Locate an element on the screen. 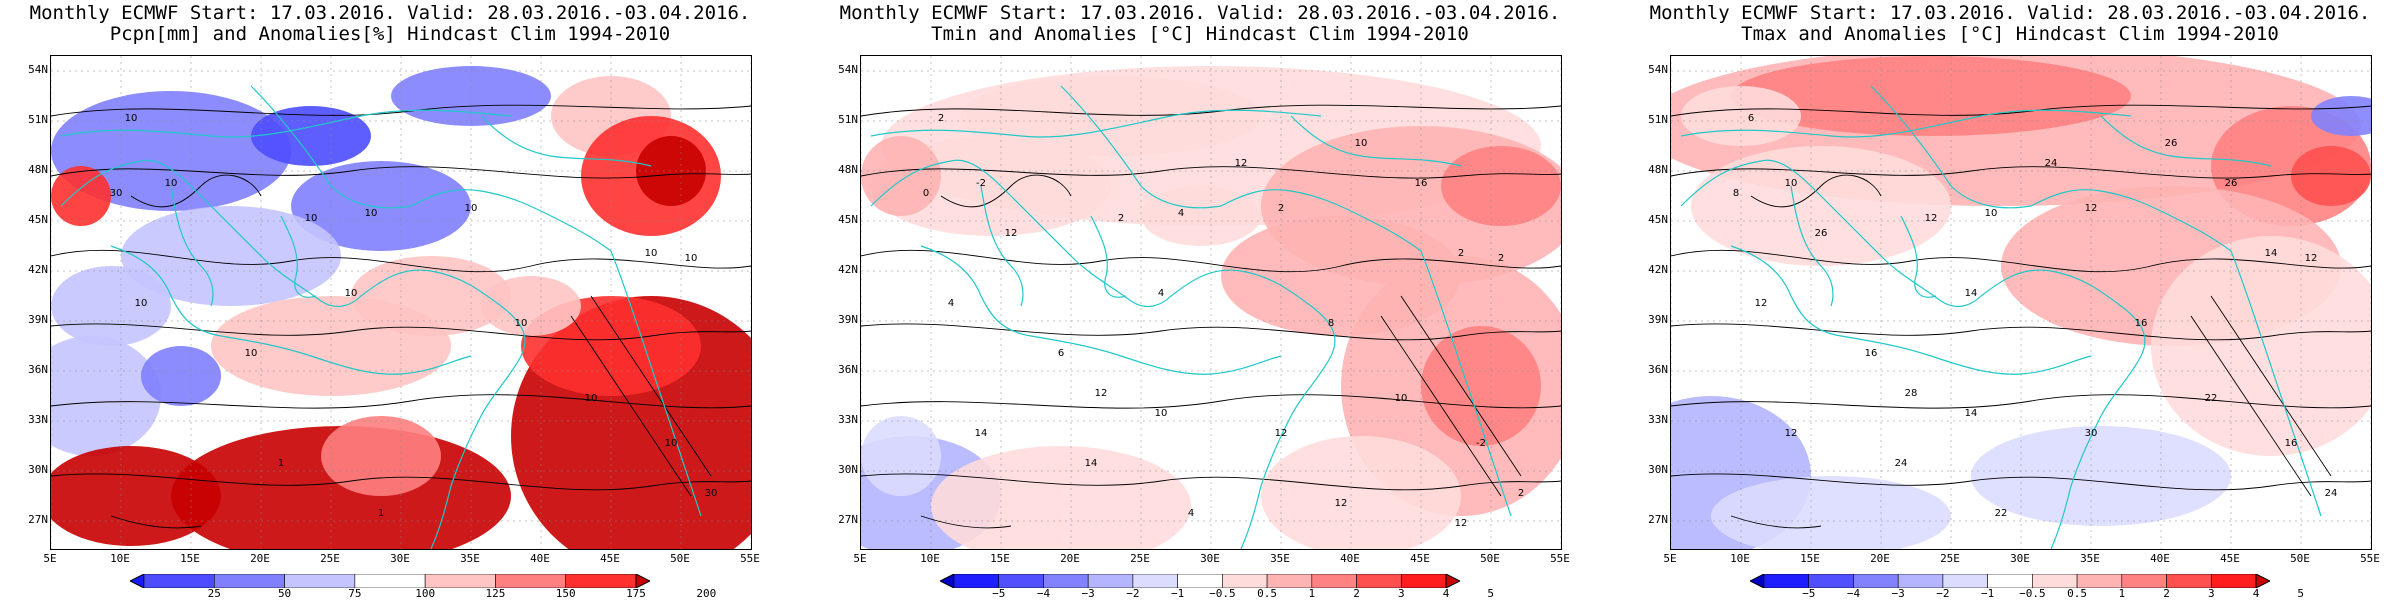 This screenshot has height=600, width=2400. longitude-label: 30E is located at coordinates (400, 558).